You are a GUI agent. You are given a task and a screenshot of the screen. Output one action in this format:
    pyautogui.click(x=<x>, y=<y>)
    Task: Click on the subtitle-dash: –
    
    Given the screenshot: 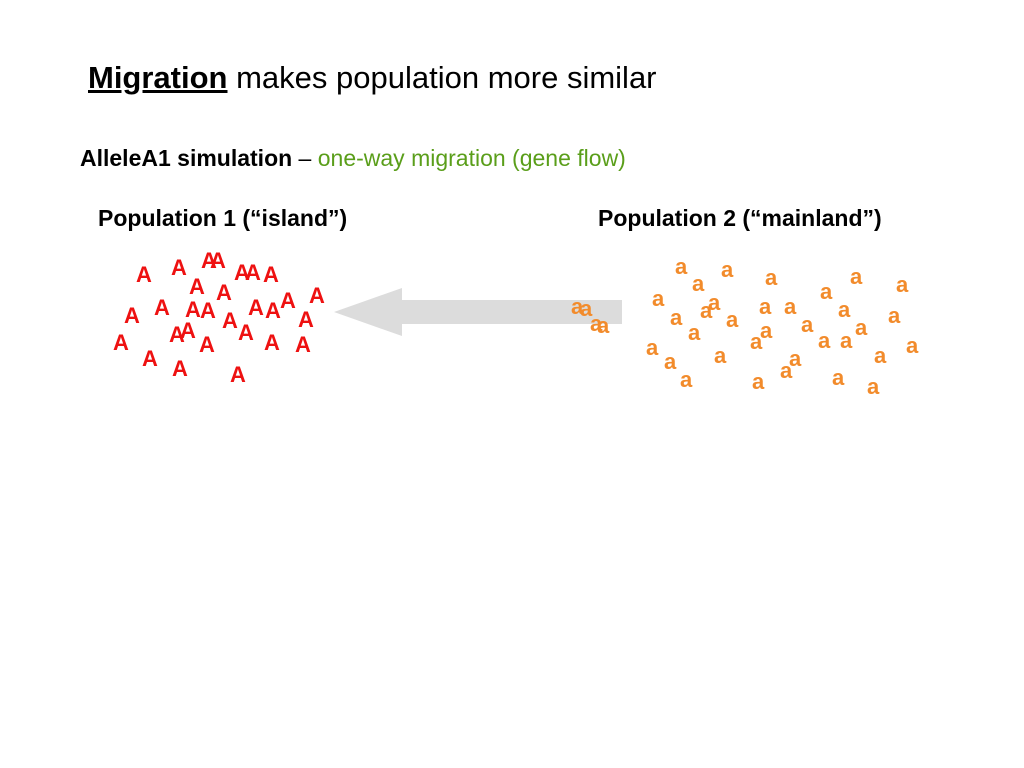 What is the action you would take?
    pyautogui.click(x=305, y=158)
    